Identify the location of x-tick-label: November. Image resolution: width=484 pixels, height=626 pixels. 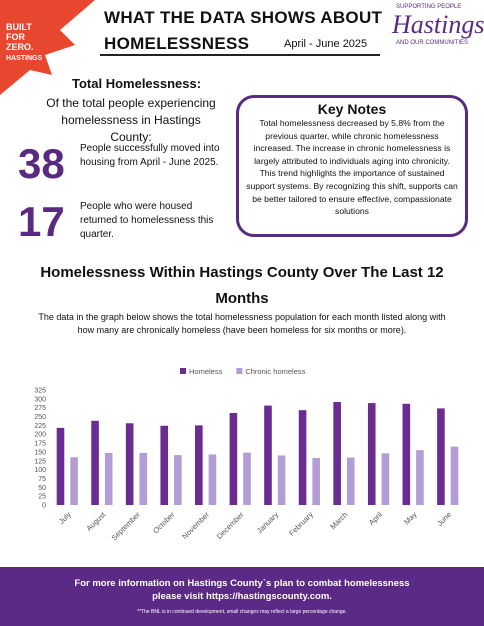
(195, 525).